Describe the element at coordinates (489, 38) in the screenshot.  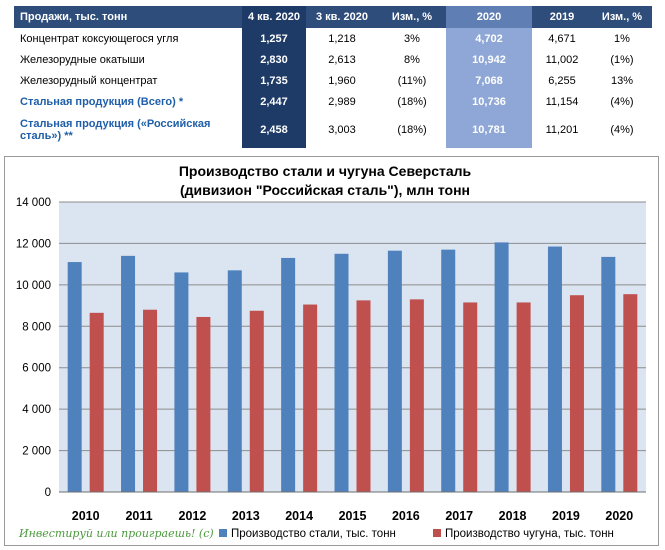
I see `cell-2020: 4,702` at that location.